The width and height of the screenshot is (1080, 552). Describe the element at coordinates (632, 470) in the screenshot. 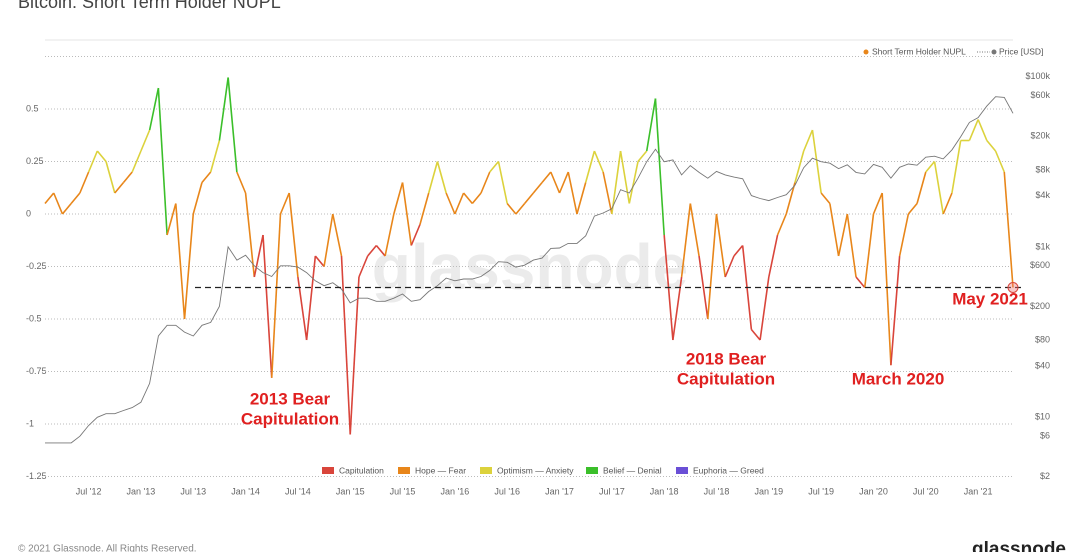

I see `legend-label: Belief — Denial` at that location.